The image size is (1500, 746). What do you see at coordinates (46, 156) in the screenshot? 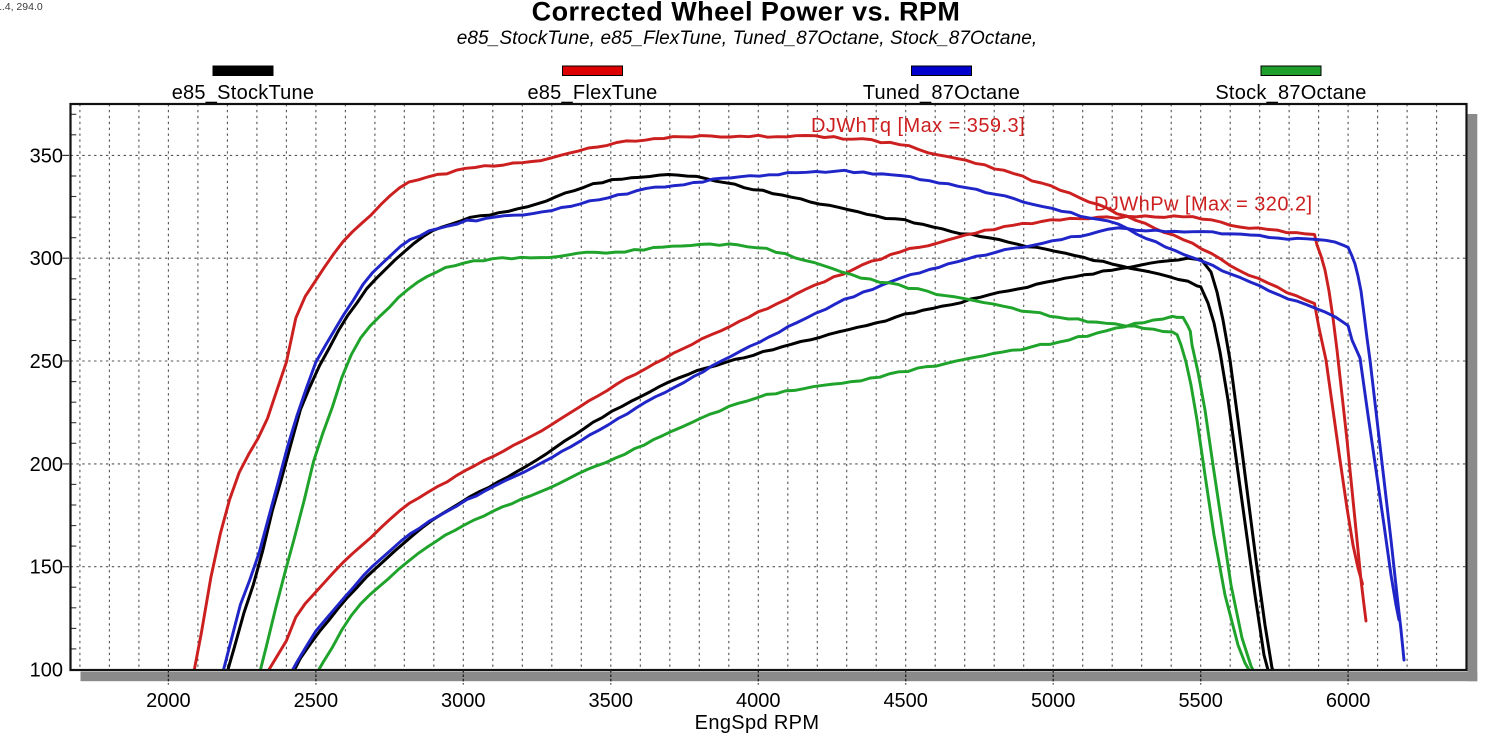
I see `svg-text: 350` at bounding box center [46, 156].